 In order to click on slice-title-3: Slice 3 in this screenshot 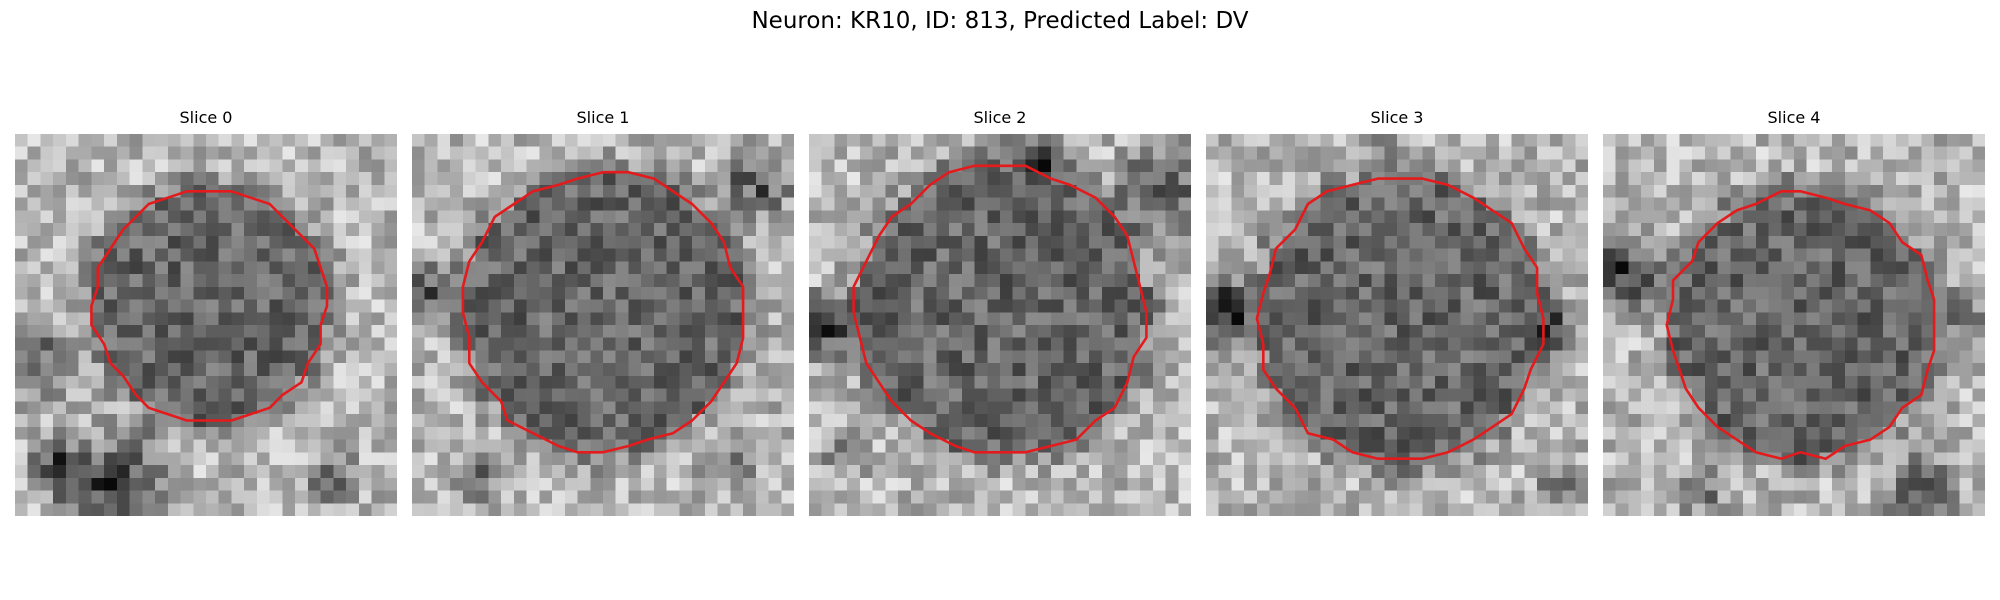, I will do `click(1397, 117)`.